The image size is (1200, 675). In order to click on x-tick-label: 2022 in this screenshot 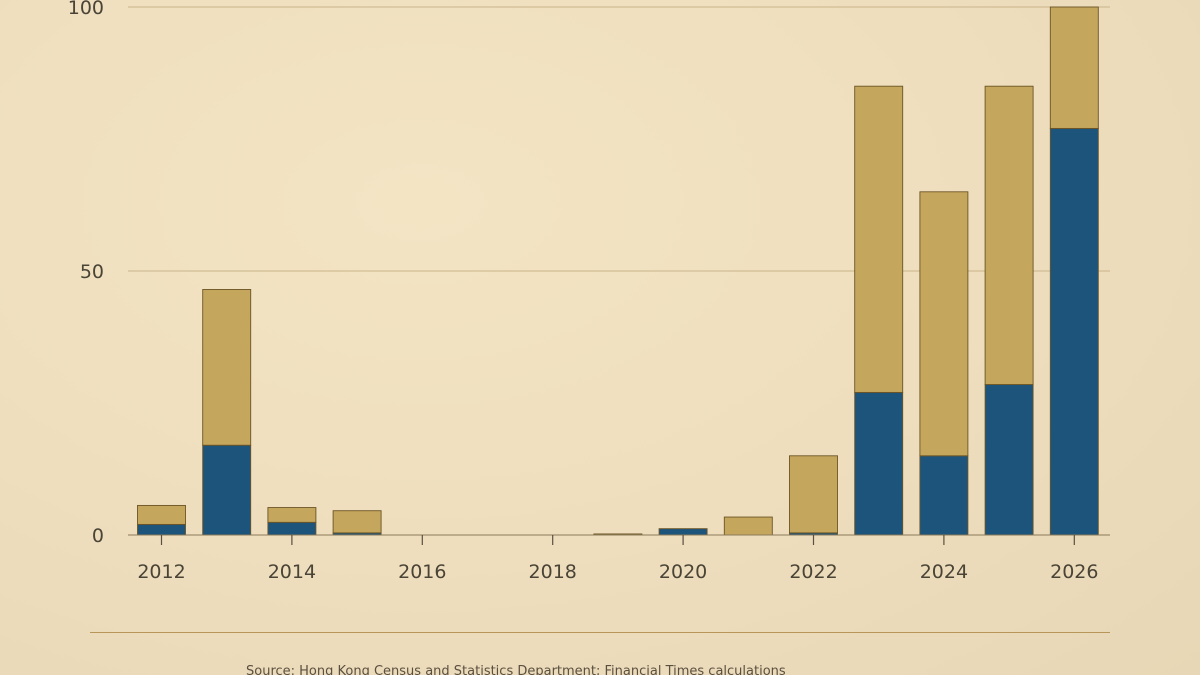, I will do `click(813, 572)`.